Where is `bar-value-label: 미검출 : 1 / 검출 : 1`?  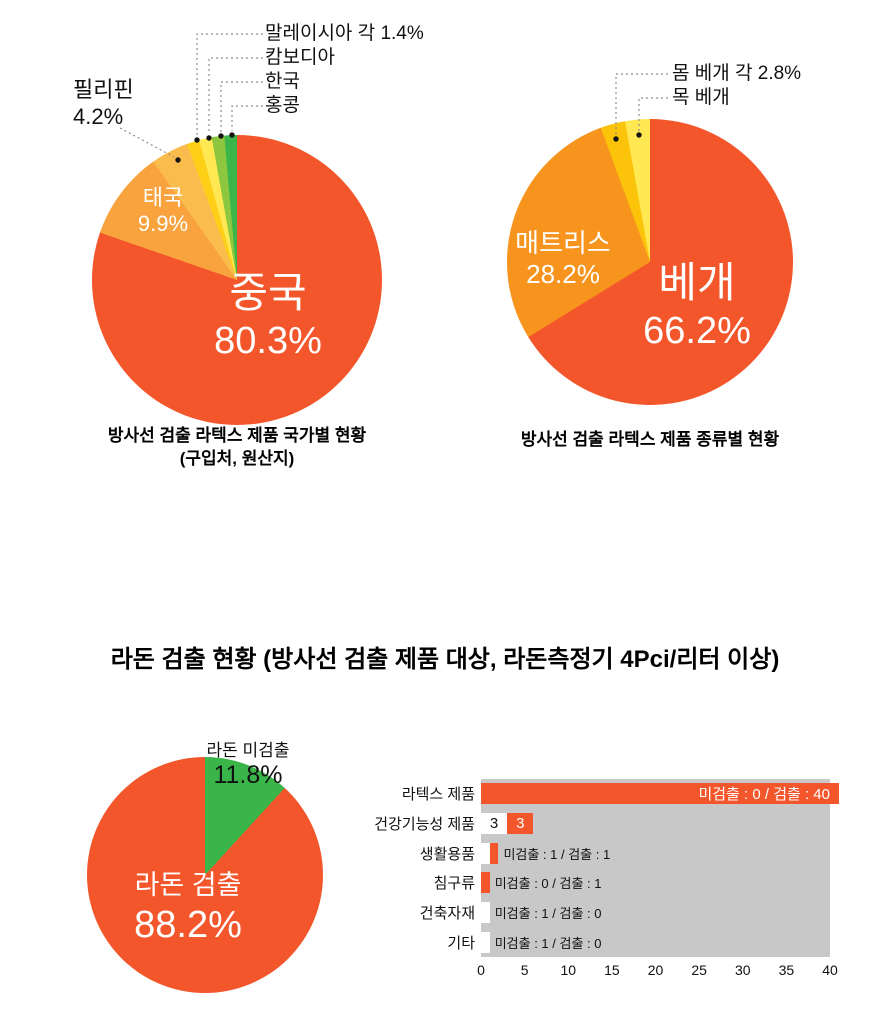
bar-value-label: 미검출 : 1 / 검출 : 1 is located at coordinates (557, 854).